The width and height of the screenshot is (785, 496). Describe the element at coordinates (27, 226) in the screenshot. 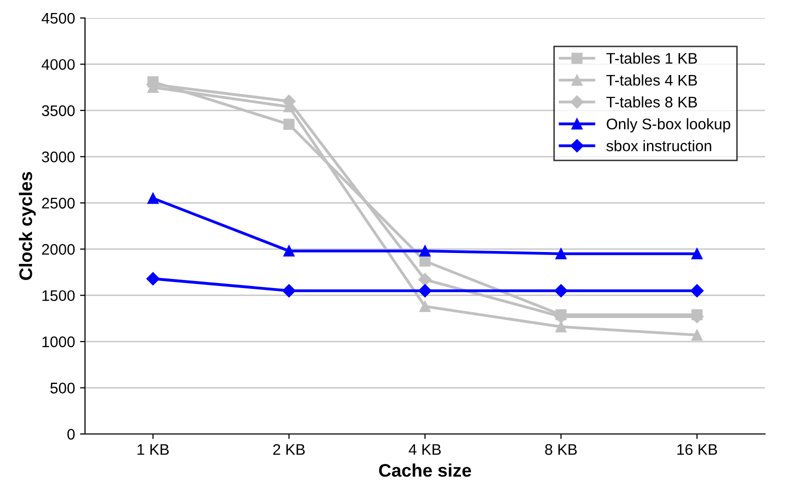

I see `y-axis-title: Clock cycles` at that location.